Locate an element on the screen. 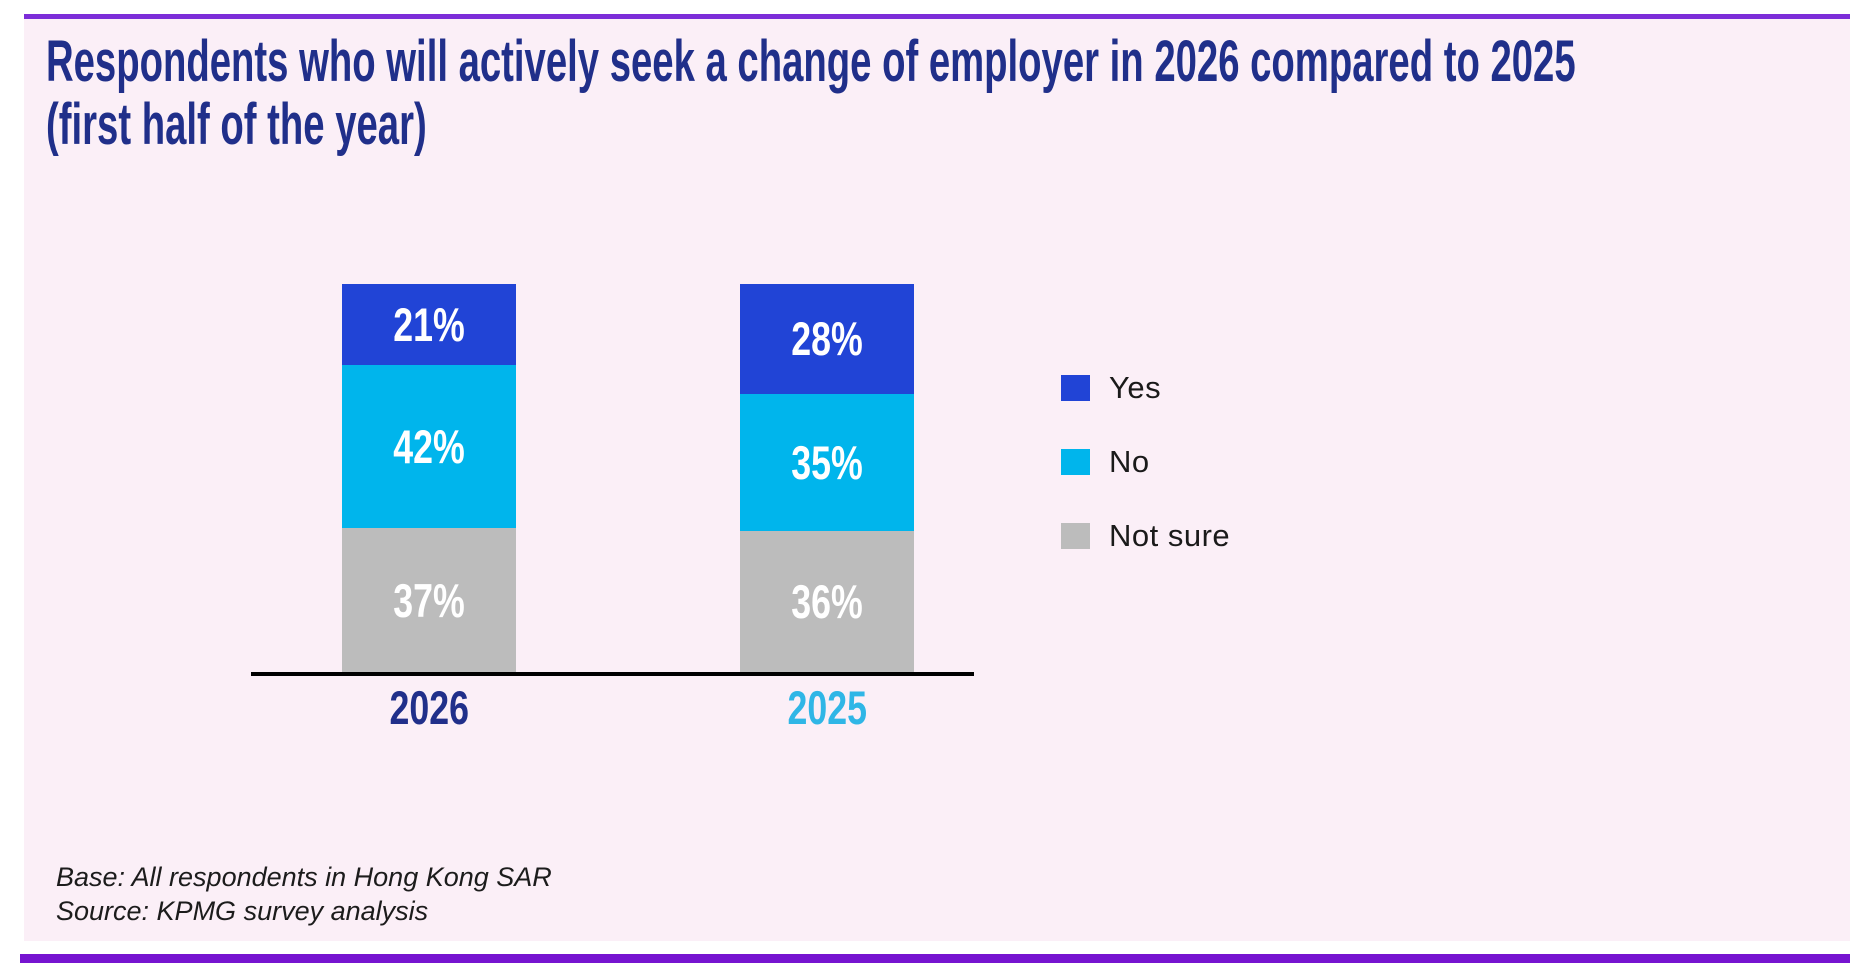  bar-column-2025: 28% 35% 36% 2025 is located at coordinates (827, 508).